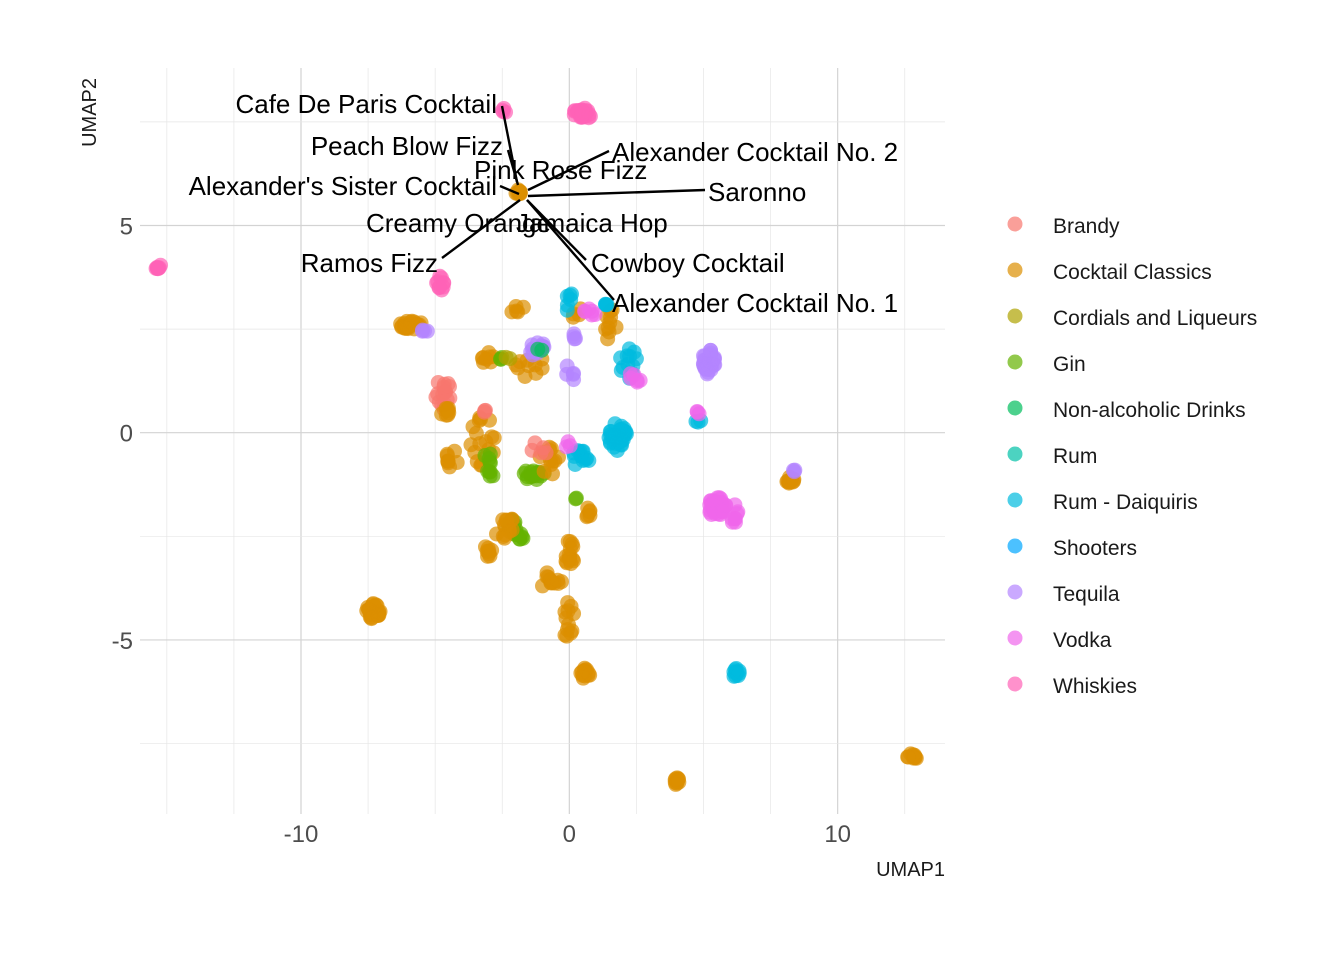 This screenshot has height=960, width=1344. I want to click on annotation-label: Pink Rose Fizz, so click(560, 170).